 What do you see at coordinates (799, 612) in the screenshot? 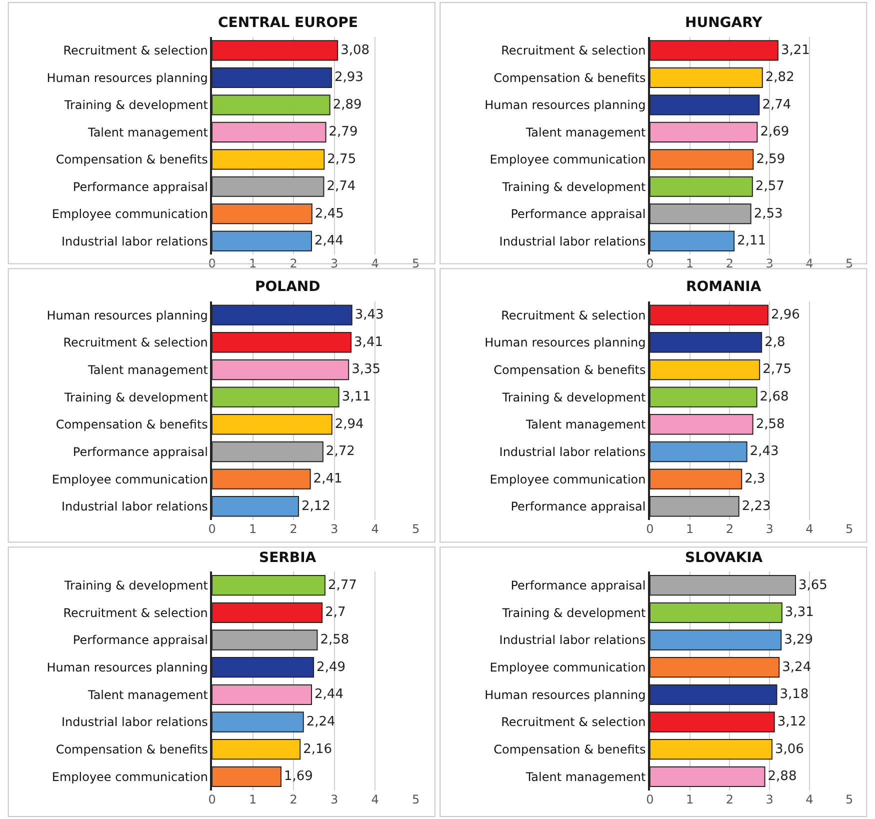
I see `data-label: 3,31` at bounding box center [799, 612].